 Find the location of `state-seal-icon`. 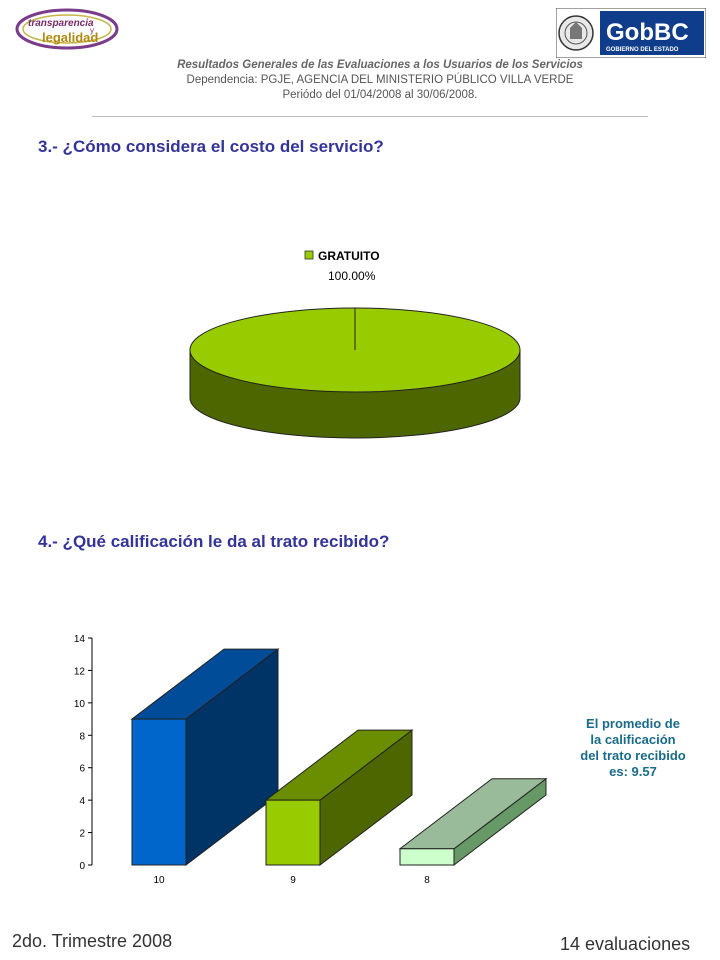

state-seal-icon is located at coordinates (576, 33).